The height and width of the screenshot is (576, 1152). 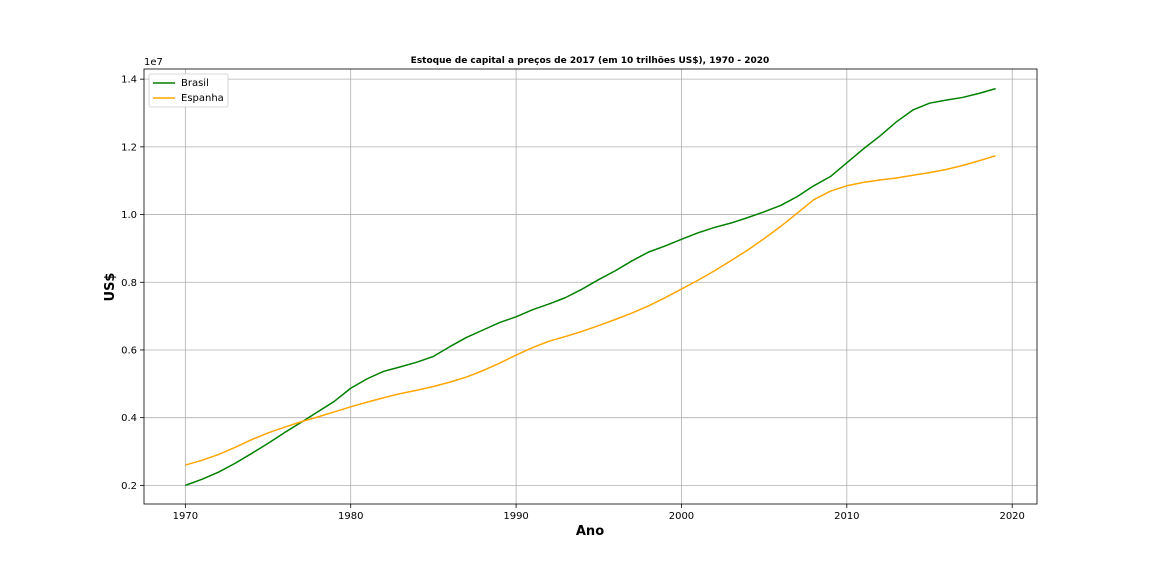 I want to click on y-axis-label: US$, so click(x=110, y=287).